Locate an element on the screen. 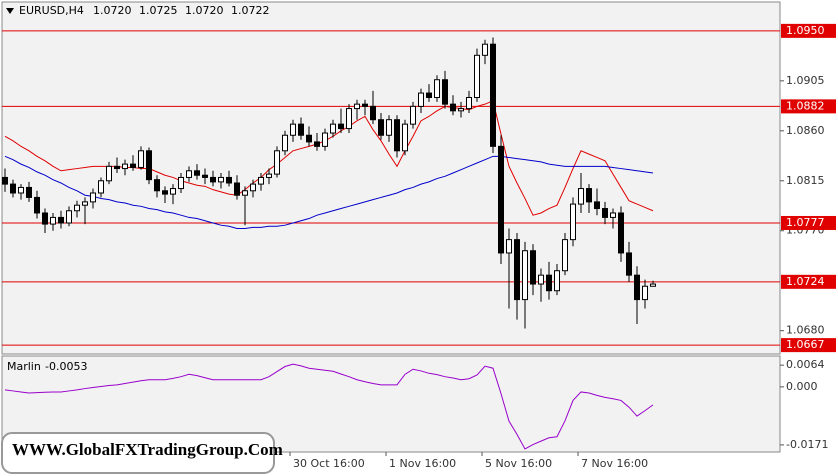  watermark: WWW.GlobalFXTradingGroup.Com is located at coordinates (147, 449).